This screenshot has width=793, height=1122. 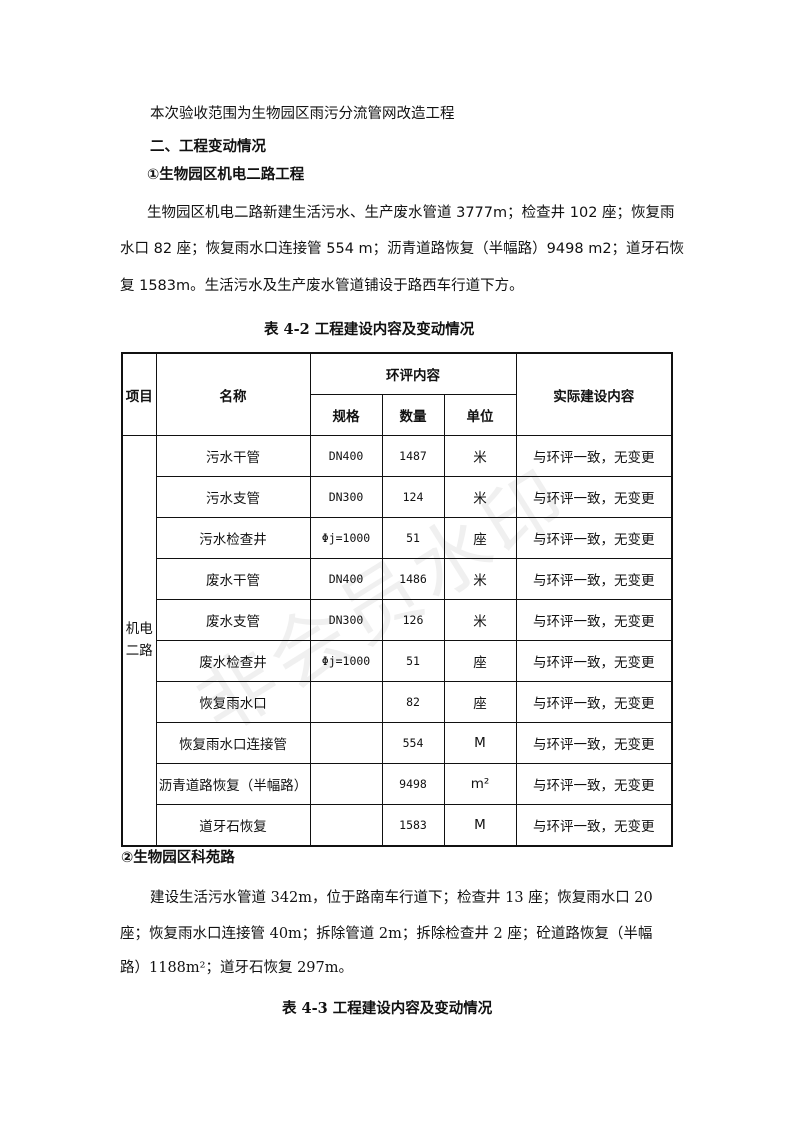 What do you see at coordinates (233, 456) in the screenshot?
I see `cell-name: 污水干管` at bounding box center [233, 456].